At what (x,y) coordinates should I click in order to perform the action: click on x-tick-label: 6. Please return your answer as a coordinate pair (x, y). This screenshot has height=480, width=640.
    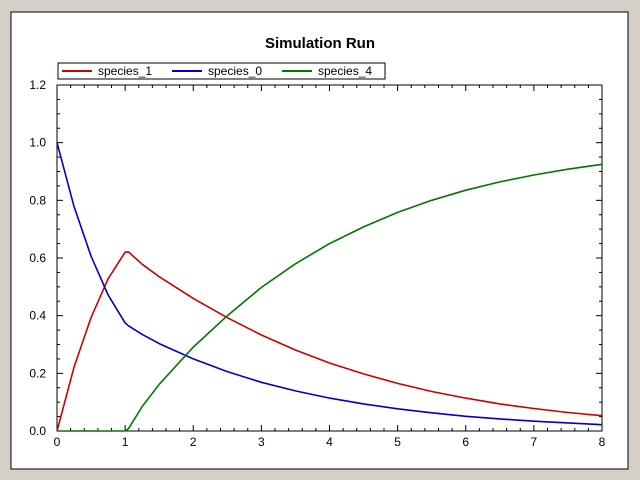
    Looking at the image, I should click on (465, 442).